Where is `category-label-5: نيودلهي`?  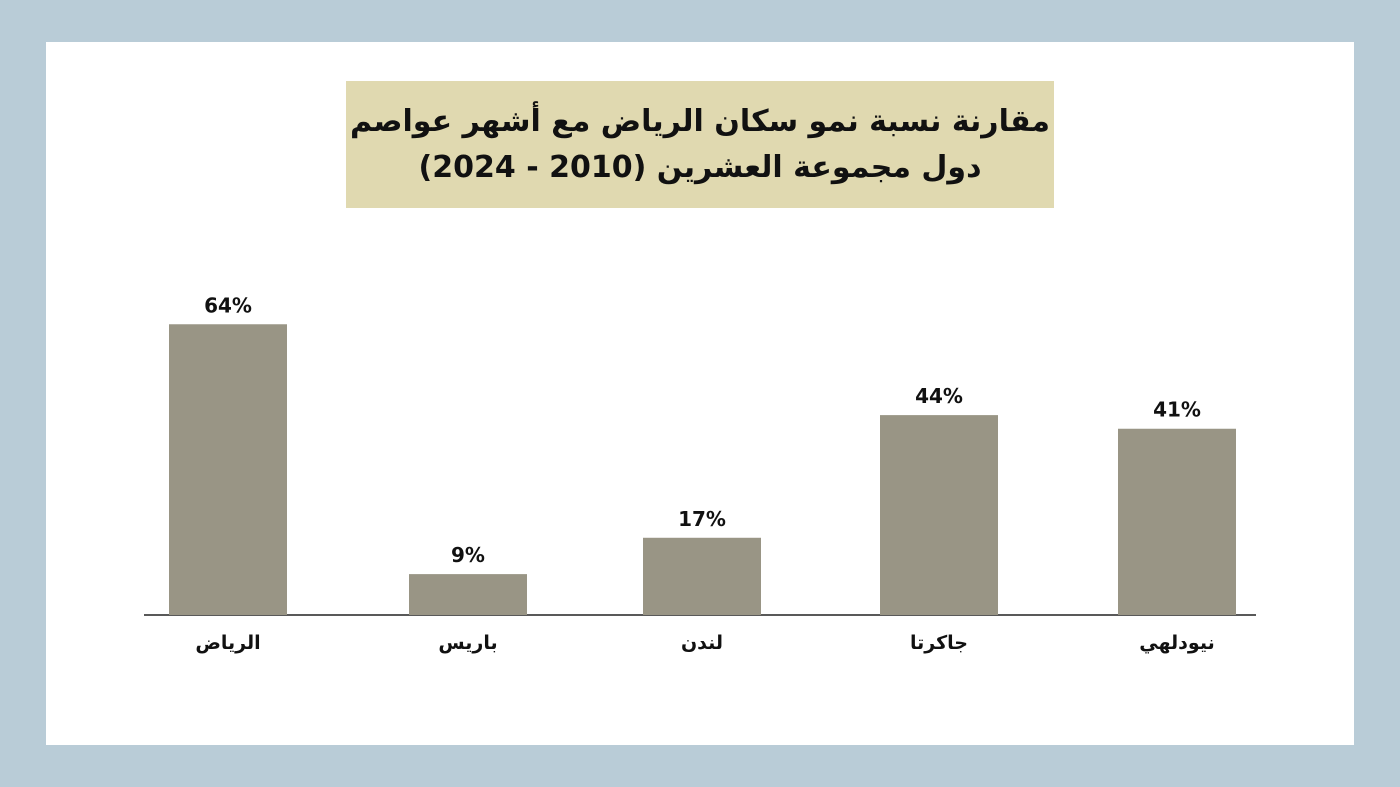
category-label-5: نيودلهي is located at coordinates (1176, 643).